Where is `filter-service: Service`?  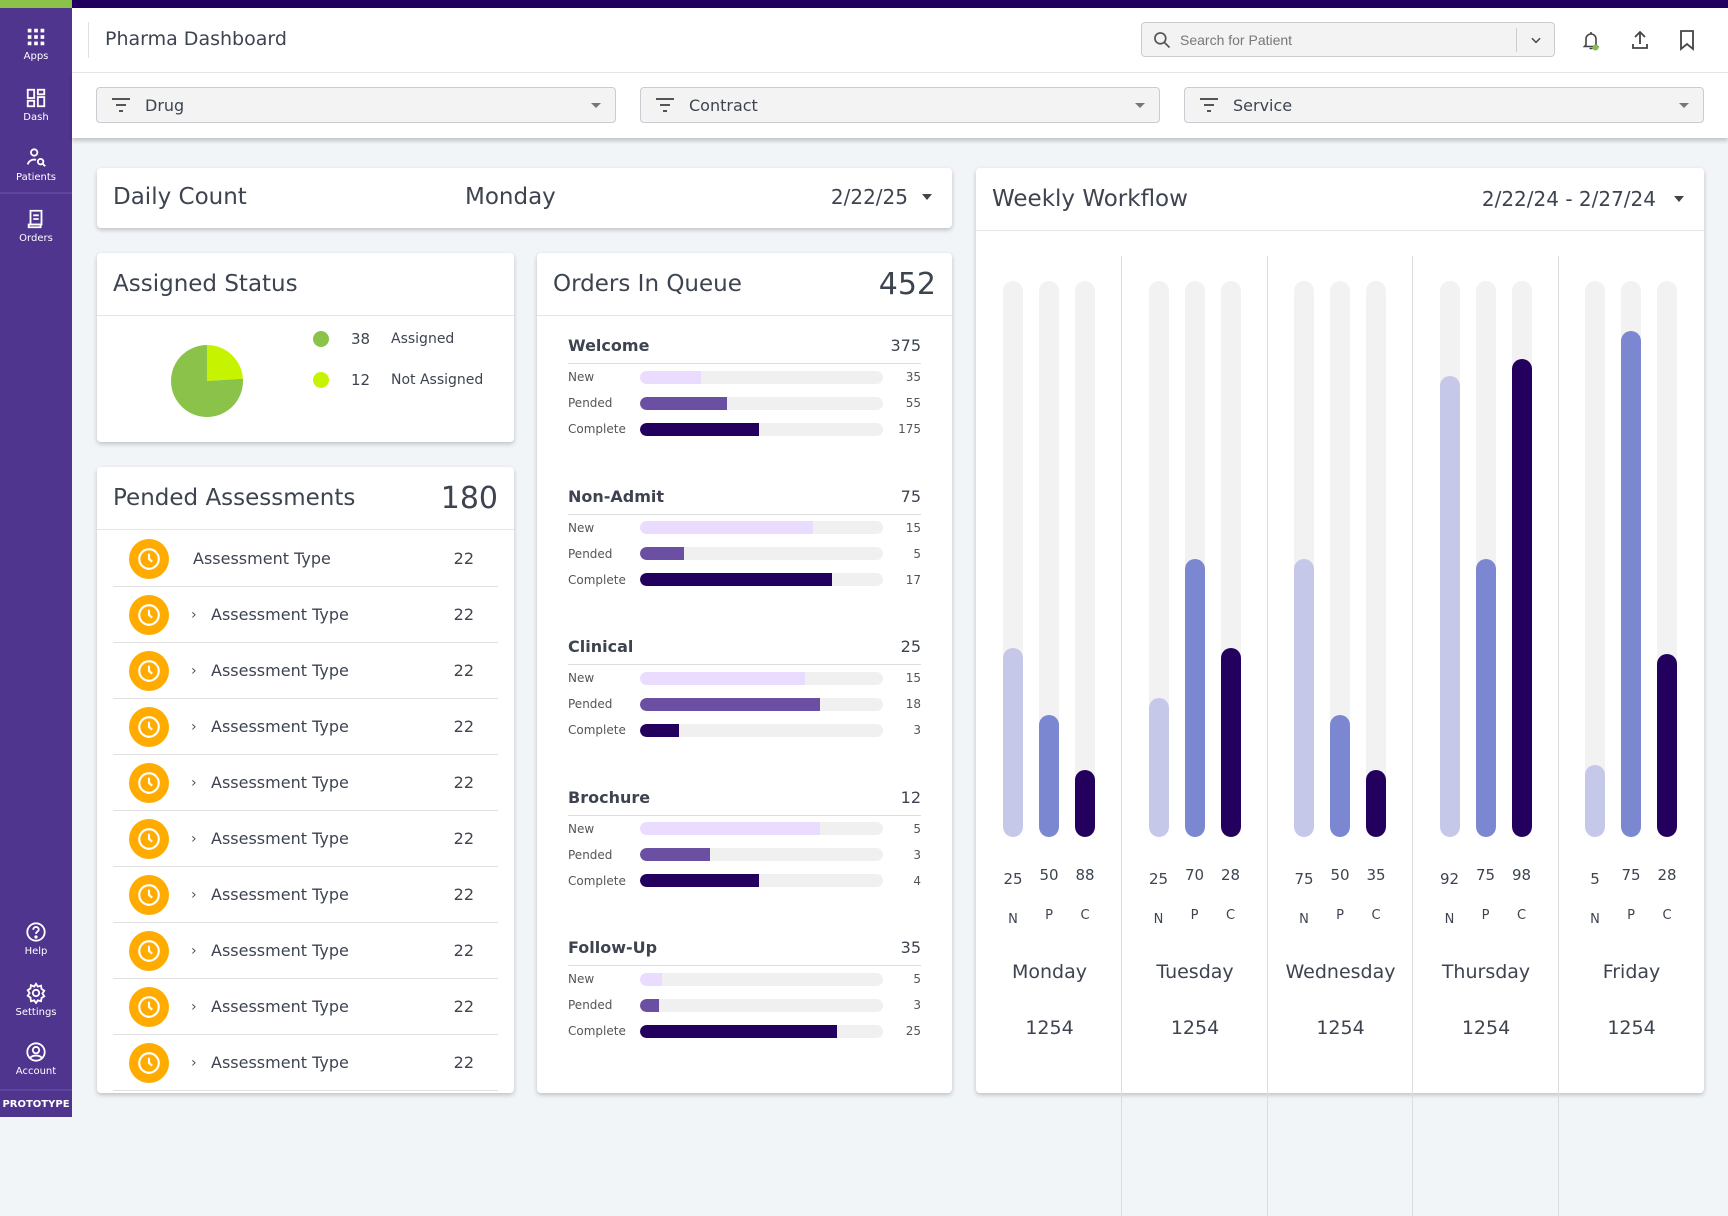
filter-service: Service is located at coordinates (1444, 105).